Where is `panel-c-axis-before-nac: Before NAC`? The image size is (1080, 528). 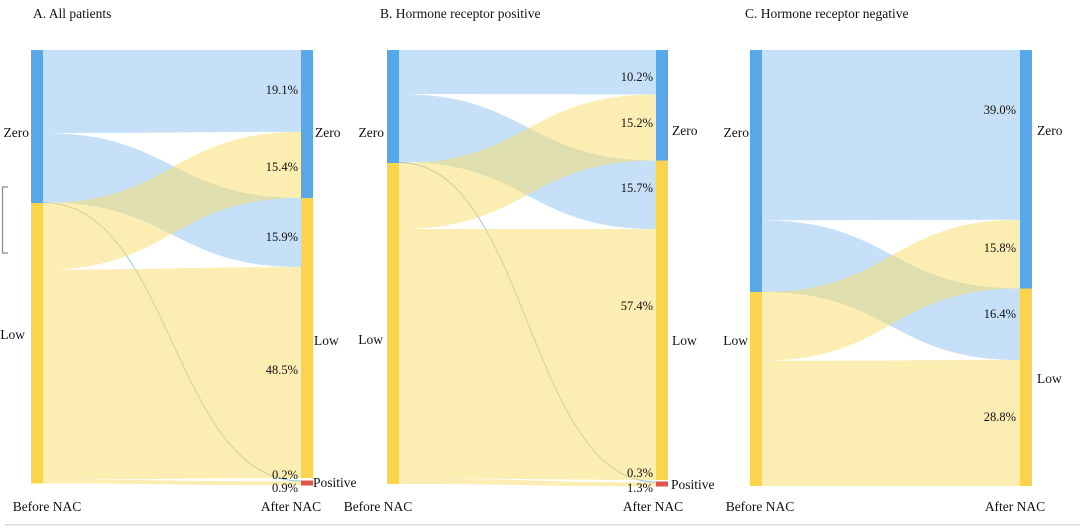 panel-c-axis-before-nac: Before NAC is located at coordinates (760, 506).